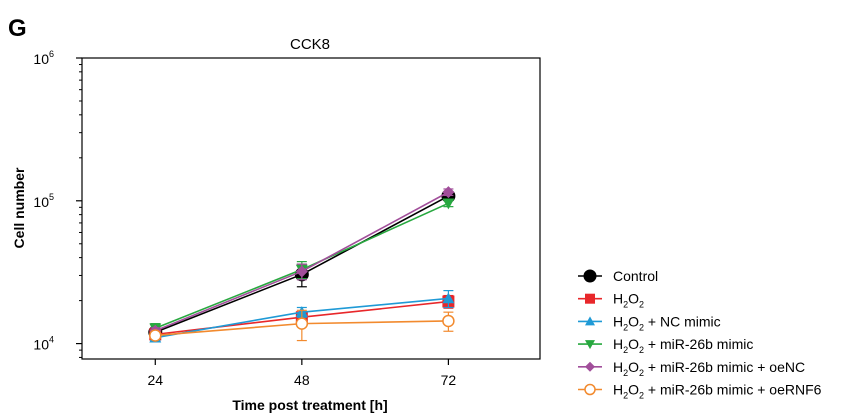  What do you see at coordinates (43, 58) in the screenshot?
I see `y-tick-label: 10⁶` at bounding box center [43, 58].